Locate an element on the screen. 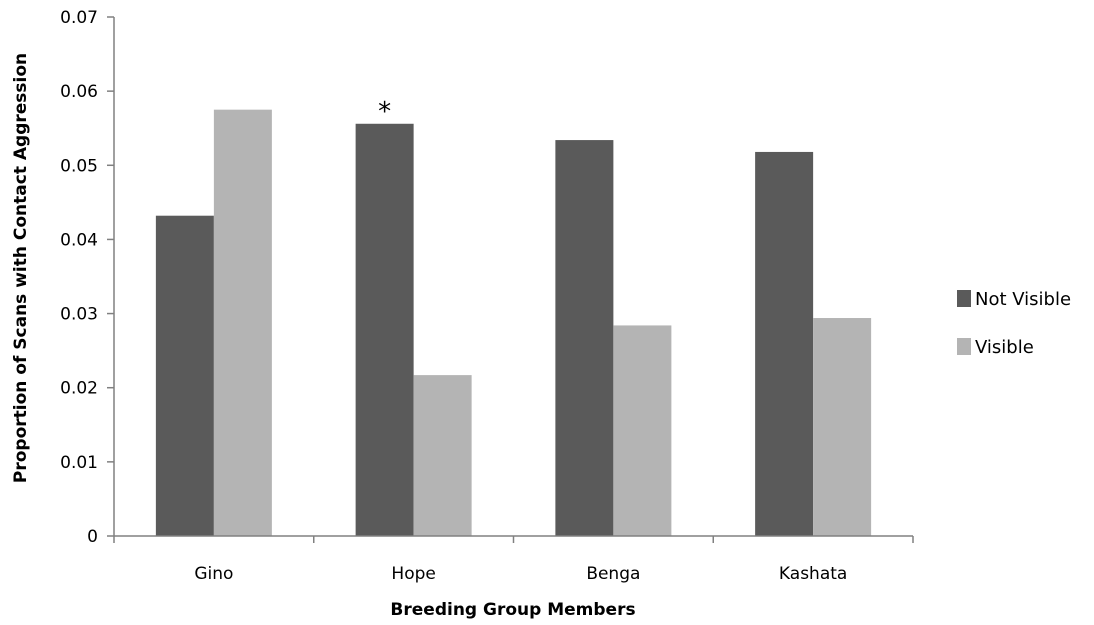  x-axis-ticks: Gino Hope Benga Kashata is located at coordinates (513, 560).